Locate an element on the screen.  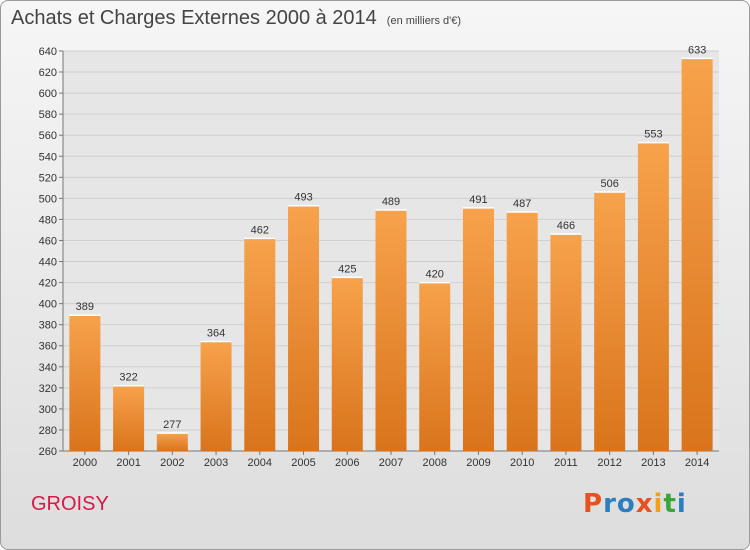
x-tick-label-2012: 2012 is located at coordinates (609, 463).